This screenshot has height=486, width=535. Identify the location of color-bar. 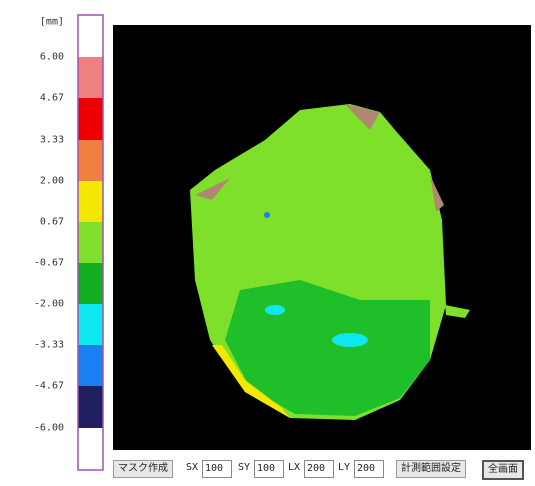
(90, 242).